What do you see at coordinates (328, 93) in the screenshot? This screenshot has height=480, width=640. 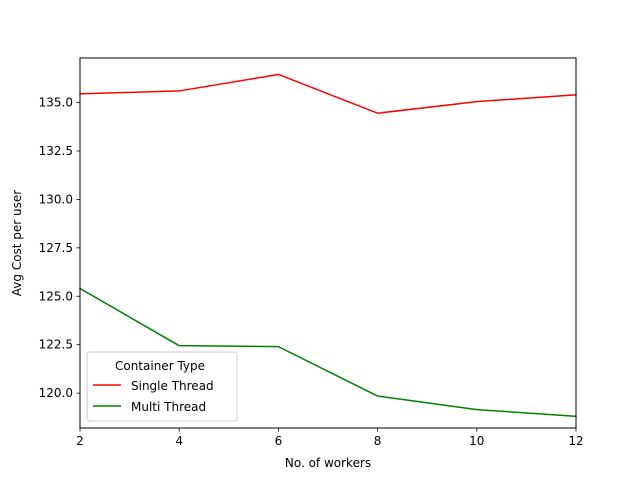 I see `series-line-single-thread` at bounding box center [328, 93].